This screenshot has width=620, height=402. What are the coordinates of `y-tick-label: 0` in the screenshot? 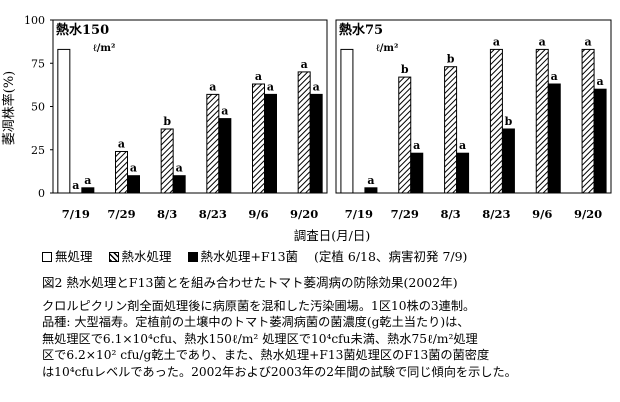 It's located at (41, 193).